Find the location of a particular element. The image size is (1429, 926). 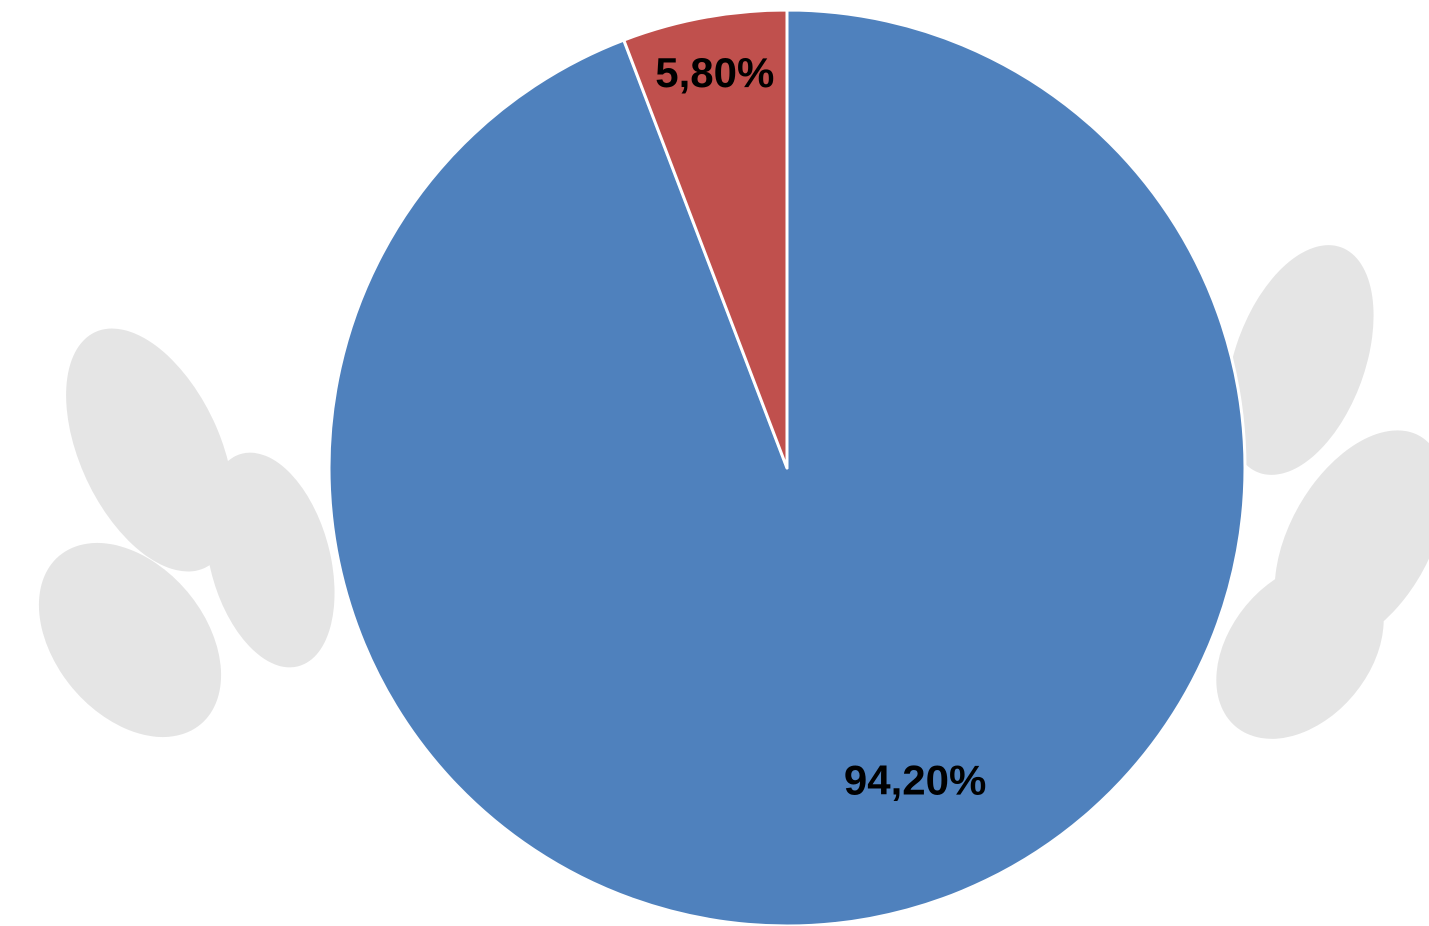

data-label: 5,80% is located at coordinates (714, 72).